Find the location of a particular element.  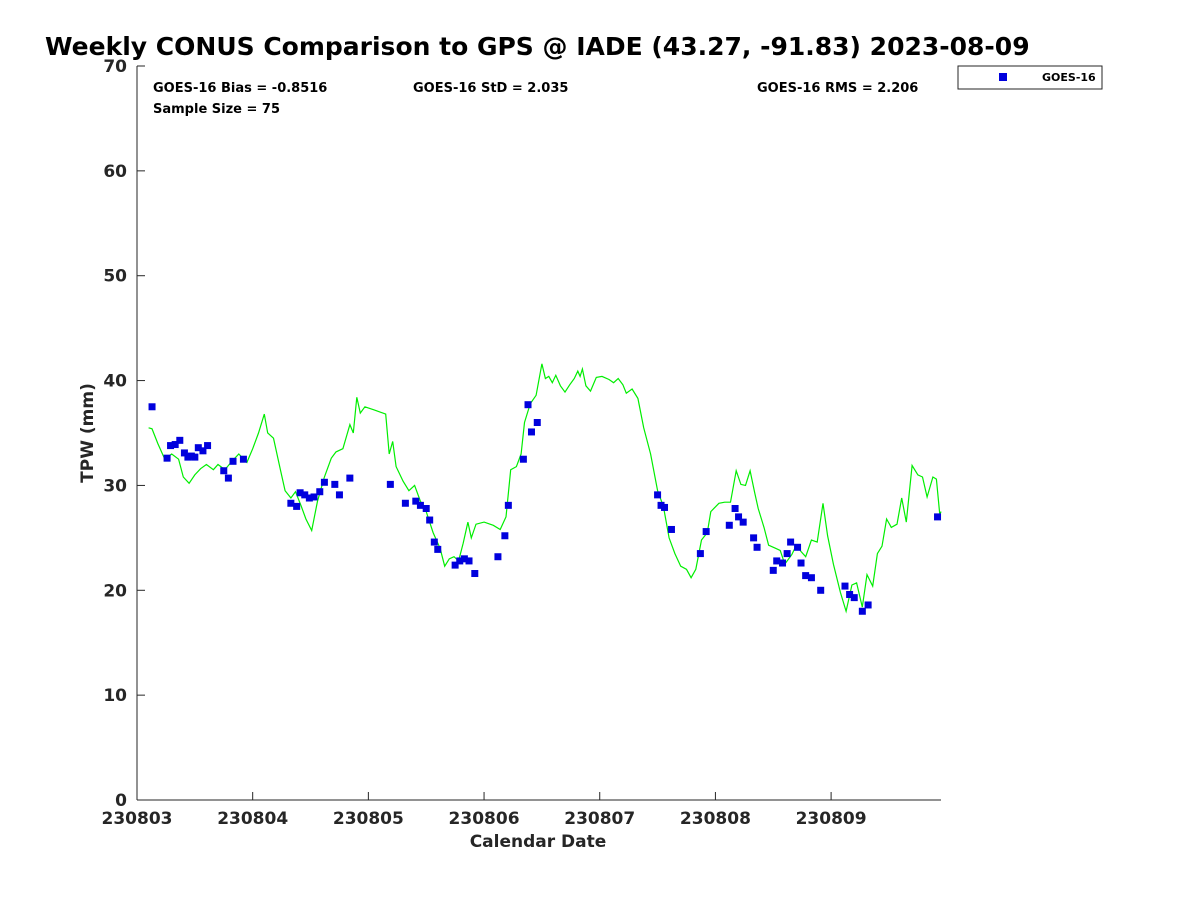

legend-box is located at coordinates (1030, 77).